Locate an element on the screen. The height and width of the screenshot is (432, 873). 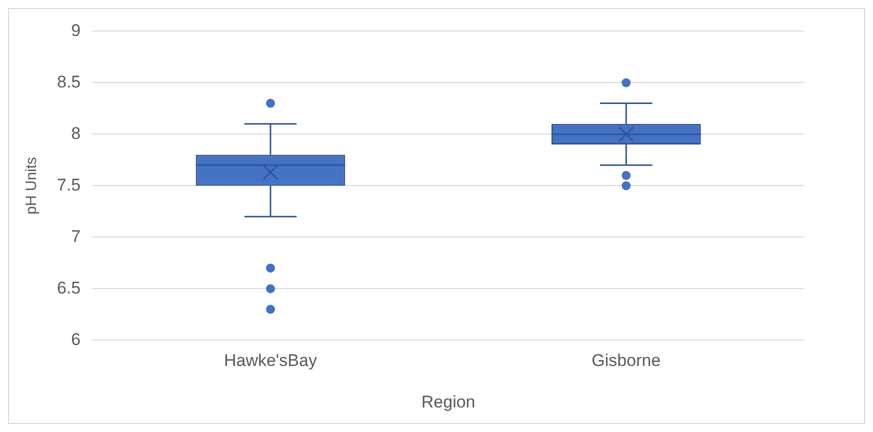
y-axis-title: pH Units is located at coordinates (31, 185).